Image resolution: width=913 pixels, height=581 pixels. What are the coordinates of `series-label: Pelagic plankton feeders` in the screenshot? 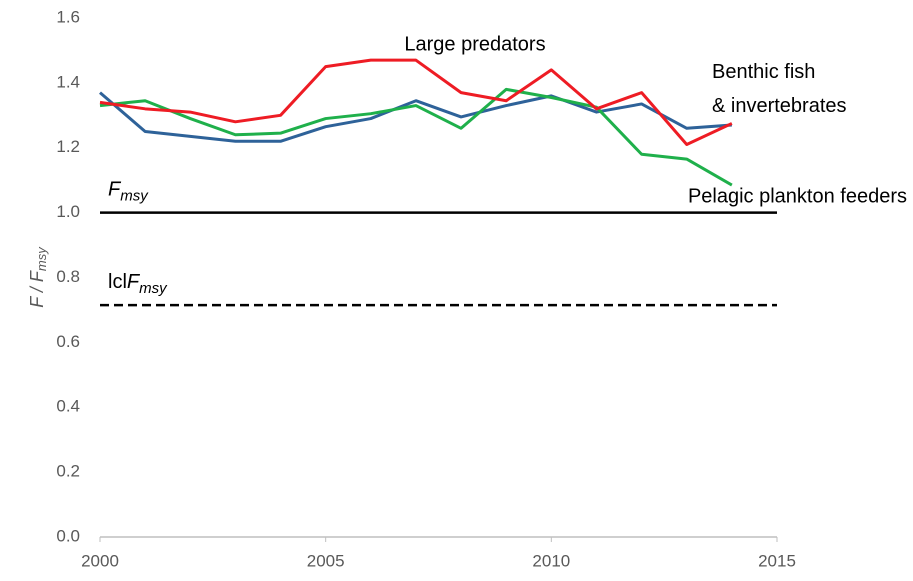 It's located at (797, 196).